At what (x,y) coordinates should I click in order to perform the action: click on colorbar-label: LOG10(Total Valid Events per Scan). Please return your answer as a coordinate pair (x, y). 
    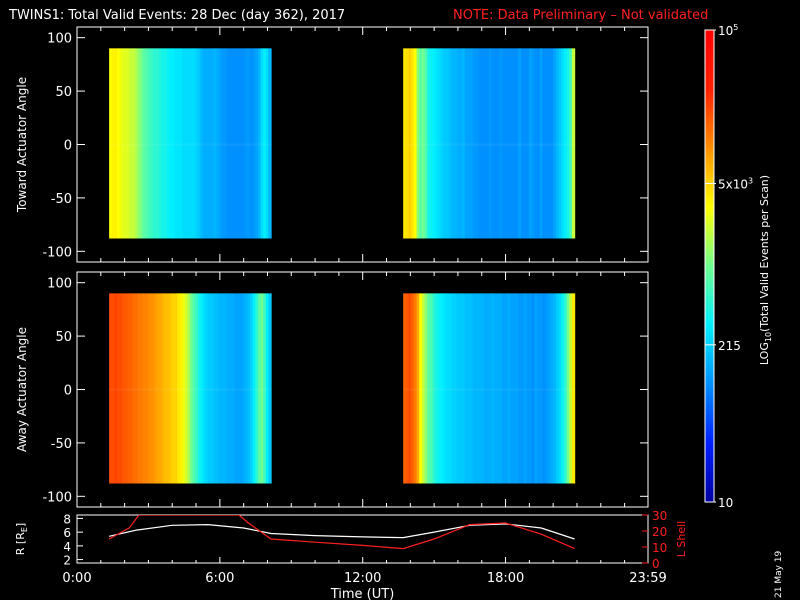
    Looking at the image, I should click on (765, 270).